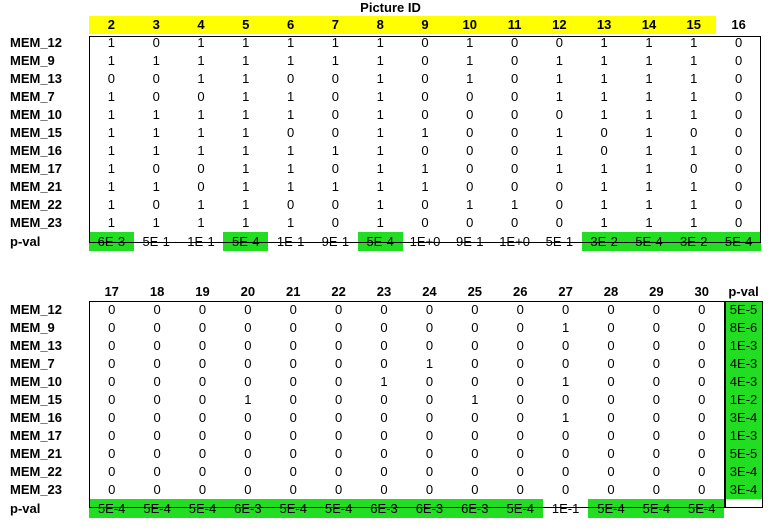  What do you see at coordinates (743, 346) in the screenshot?
I see `row-pval-cell: 1E-3` at bounding box center [743, 346].